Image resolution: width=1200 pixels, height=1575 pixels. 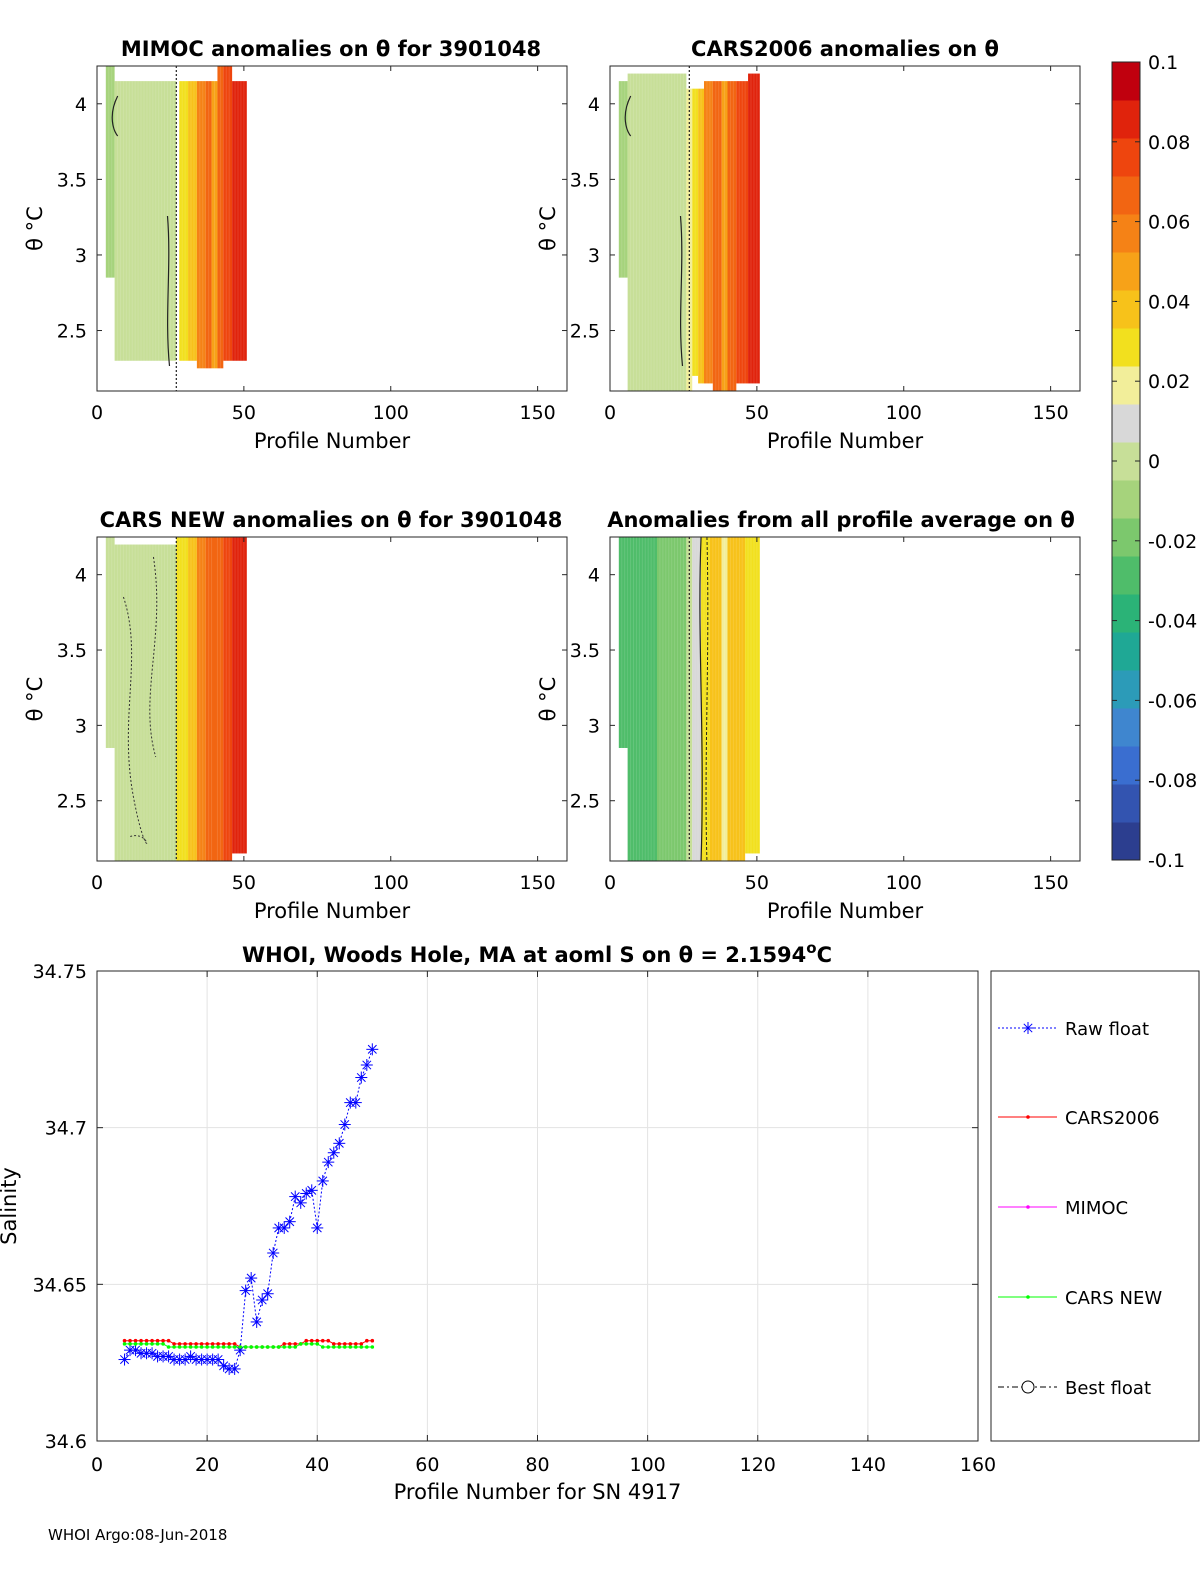 I want to click on x-tick-label: 80, so click(x=537, y=1465).